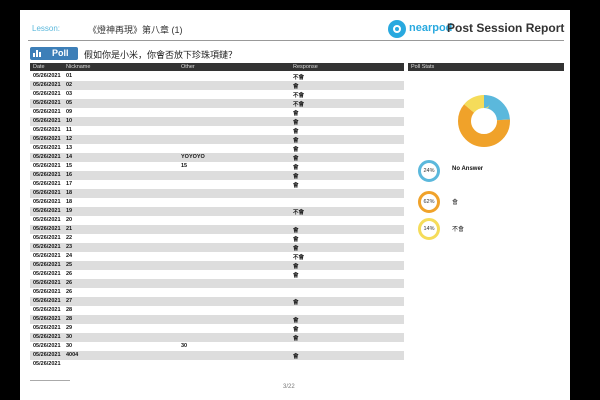 The height and width of the screenshot is (400, 600). Describe the element at coordinates (431, 28) in the screenshot. I see `brand-name: nearpod` at that location.